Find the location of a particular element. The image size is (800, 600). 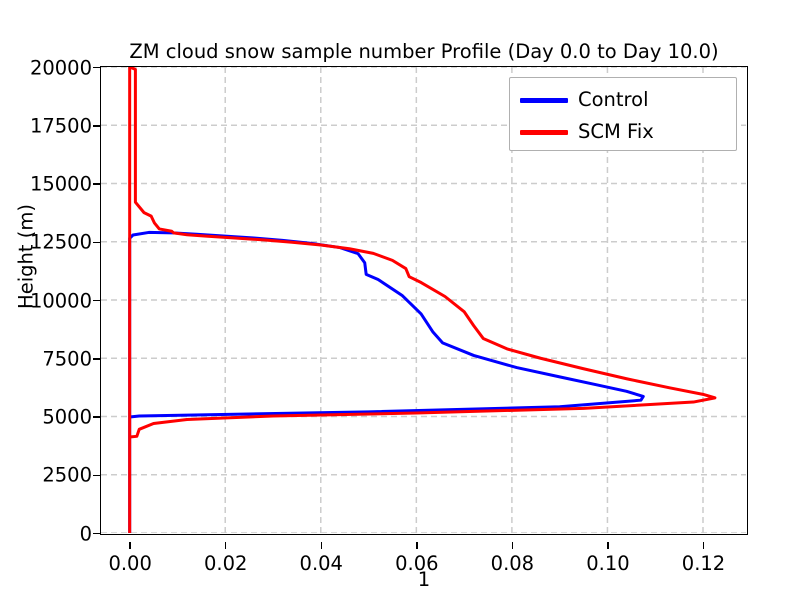

y-tick-label: 2500 is located at coordinates (67, 475).